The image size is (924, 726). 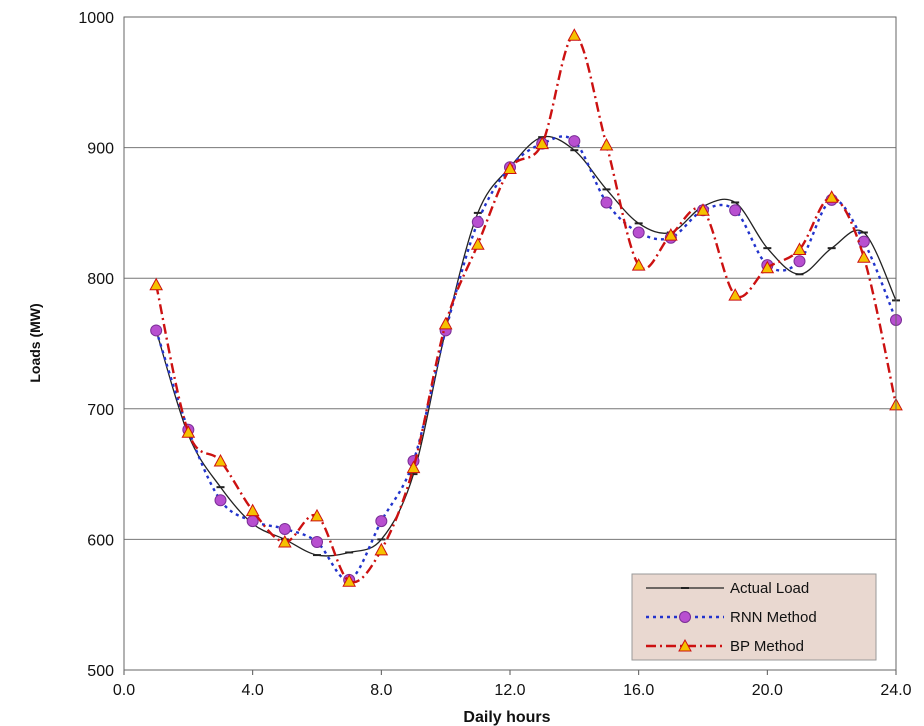 What do you see at coordinates (124, 690) in the screenshot?
I see `x-tick-label: 0.0` at bounding box center [124, 690].